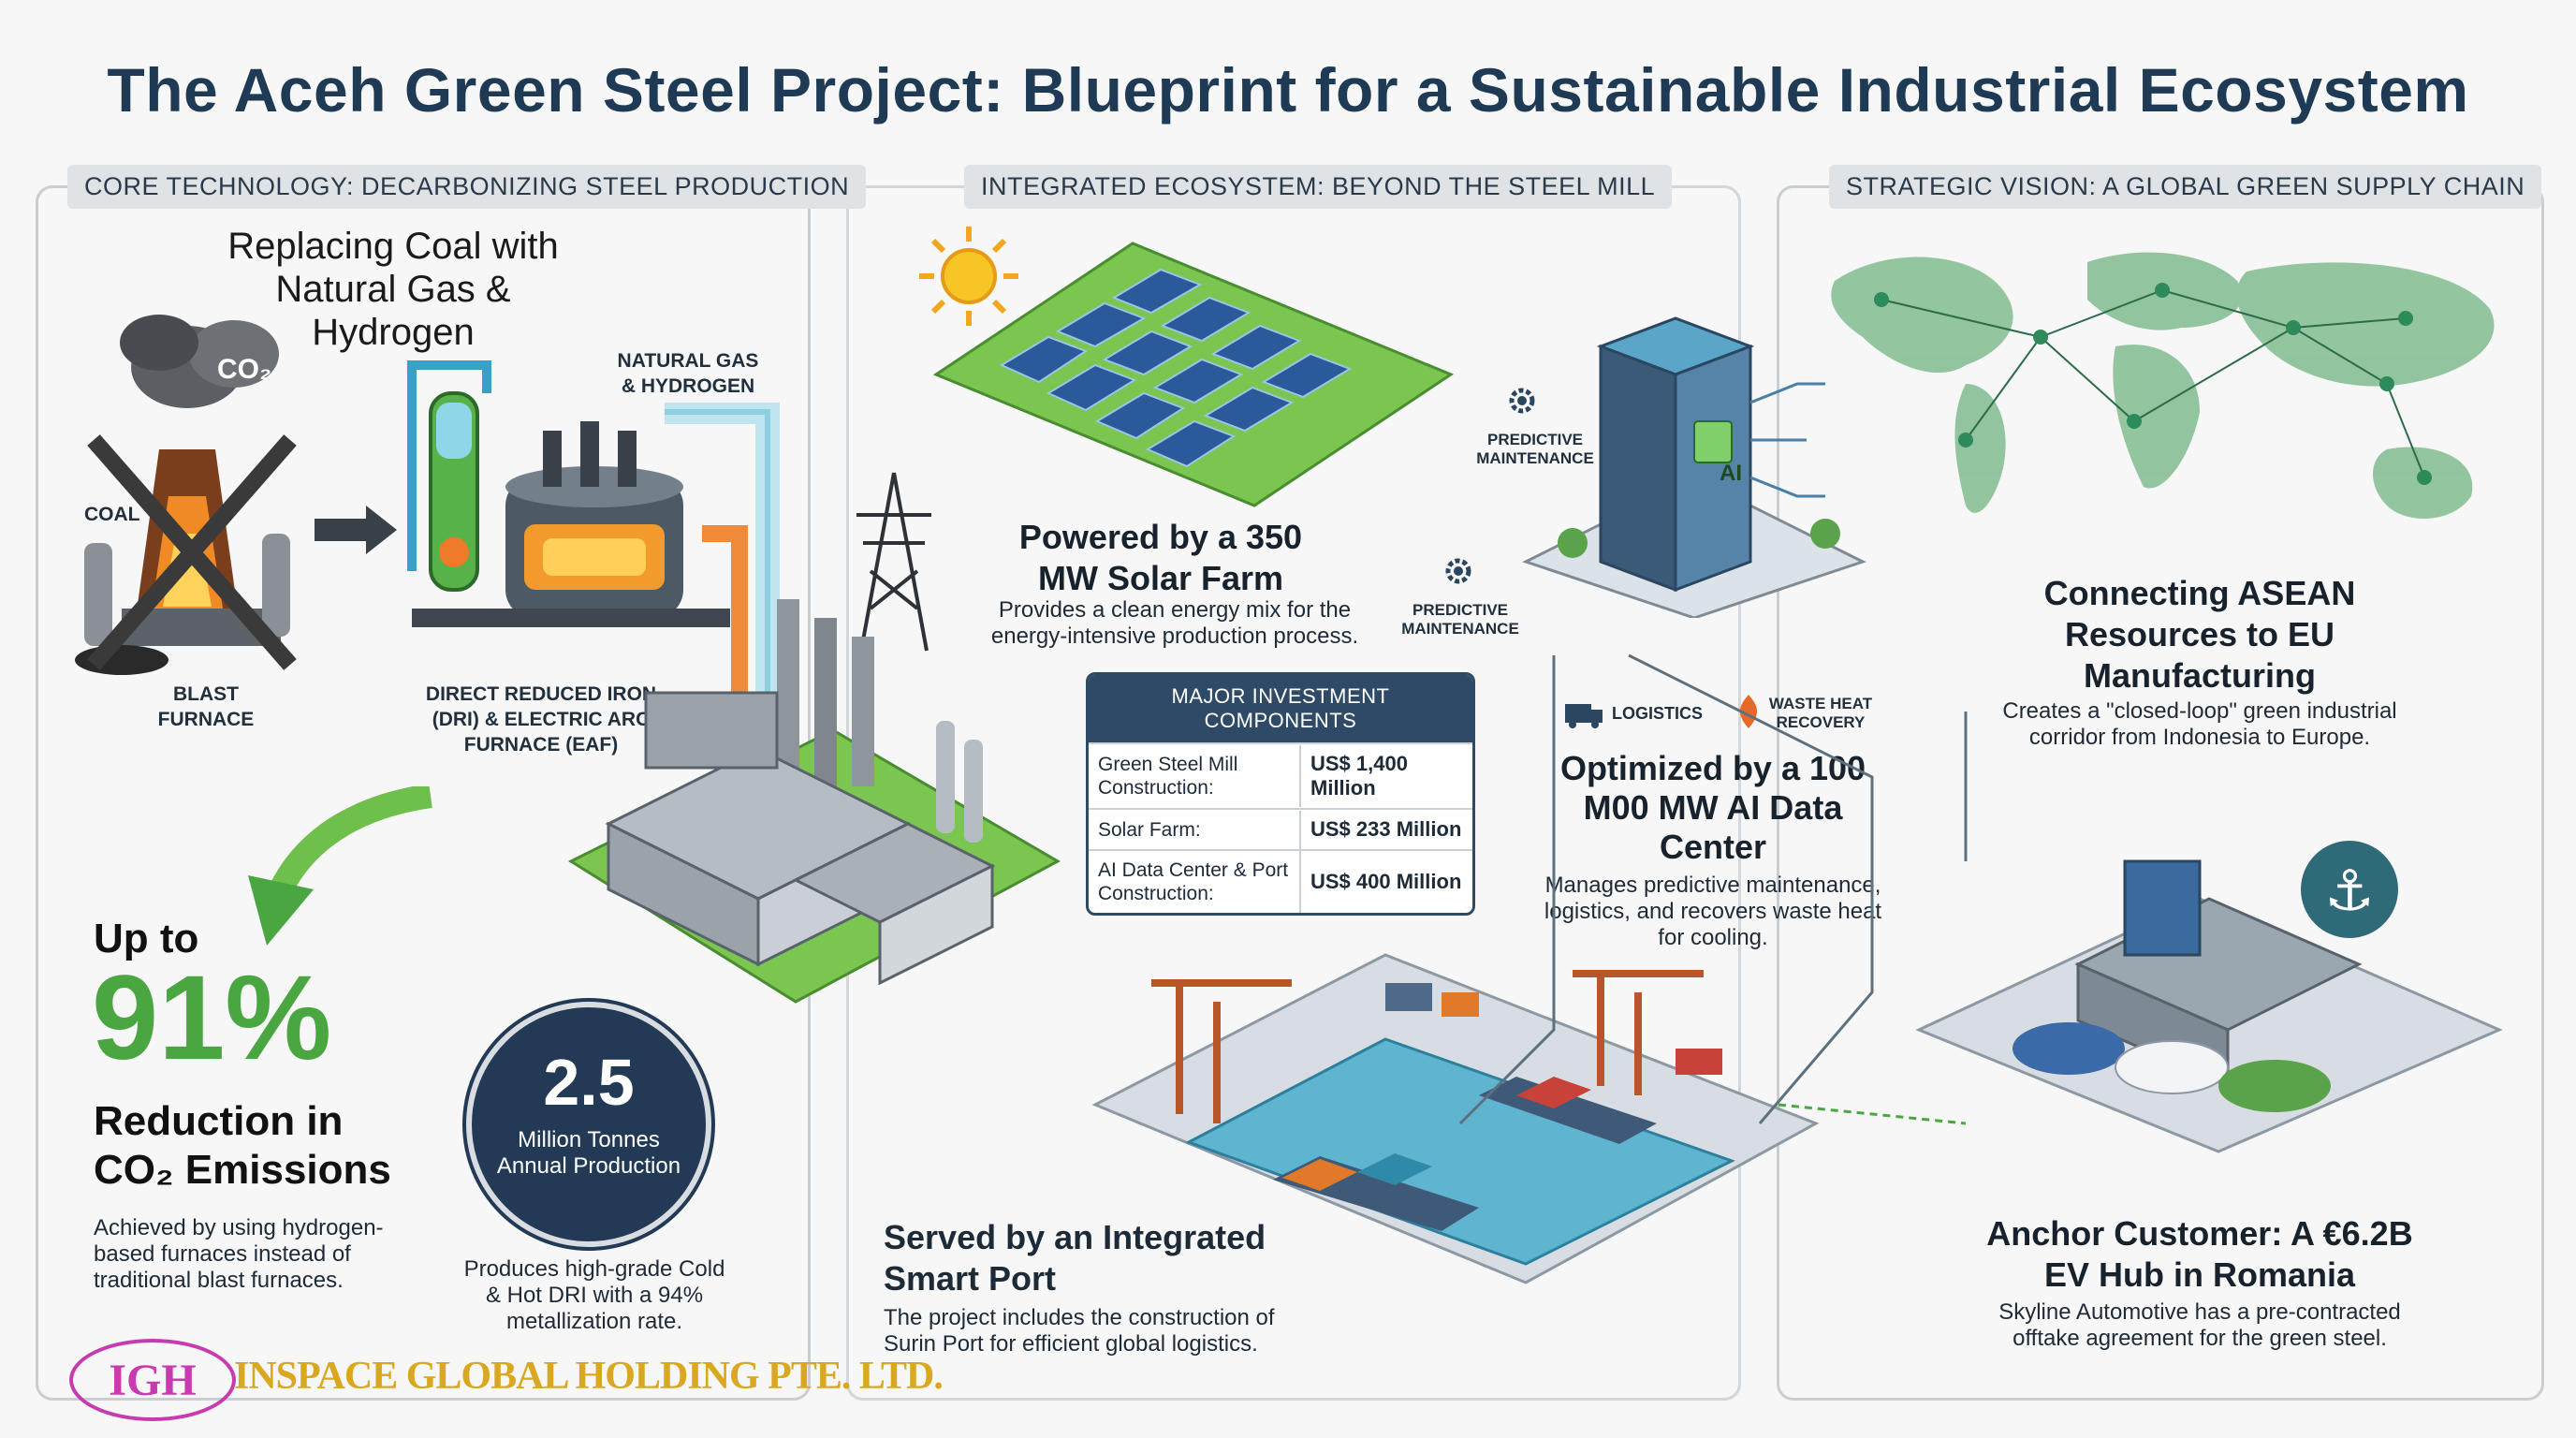 This screenshot has height=1438, width=2576. What do you see at coordinates (1160, 557) in the screenshot?
I see `solar-title: Powered by a 350 MW Solar Farm` at bounding box center [1160, 557].